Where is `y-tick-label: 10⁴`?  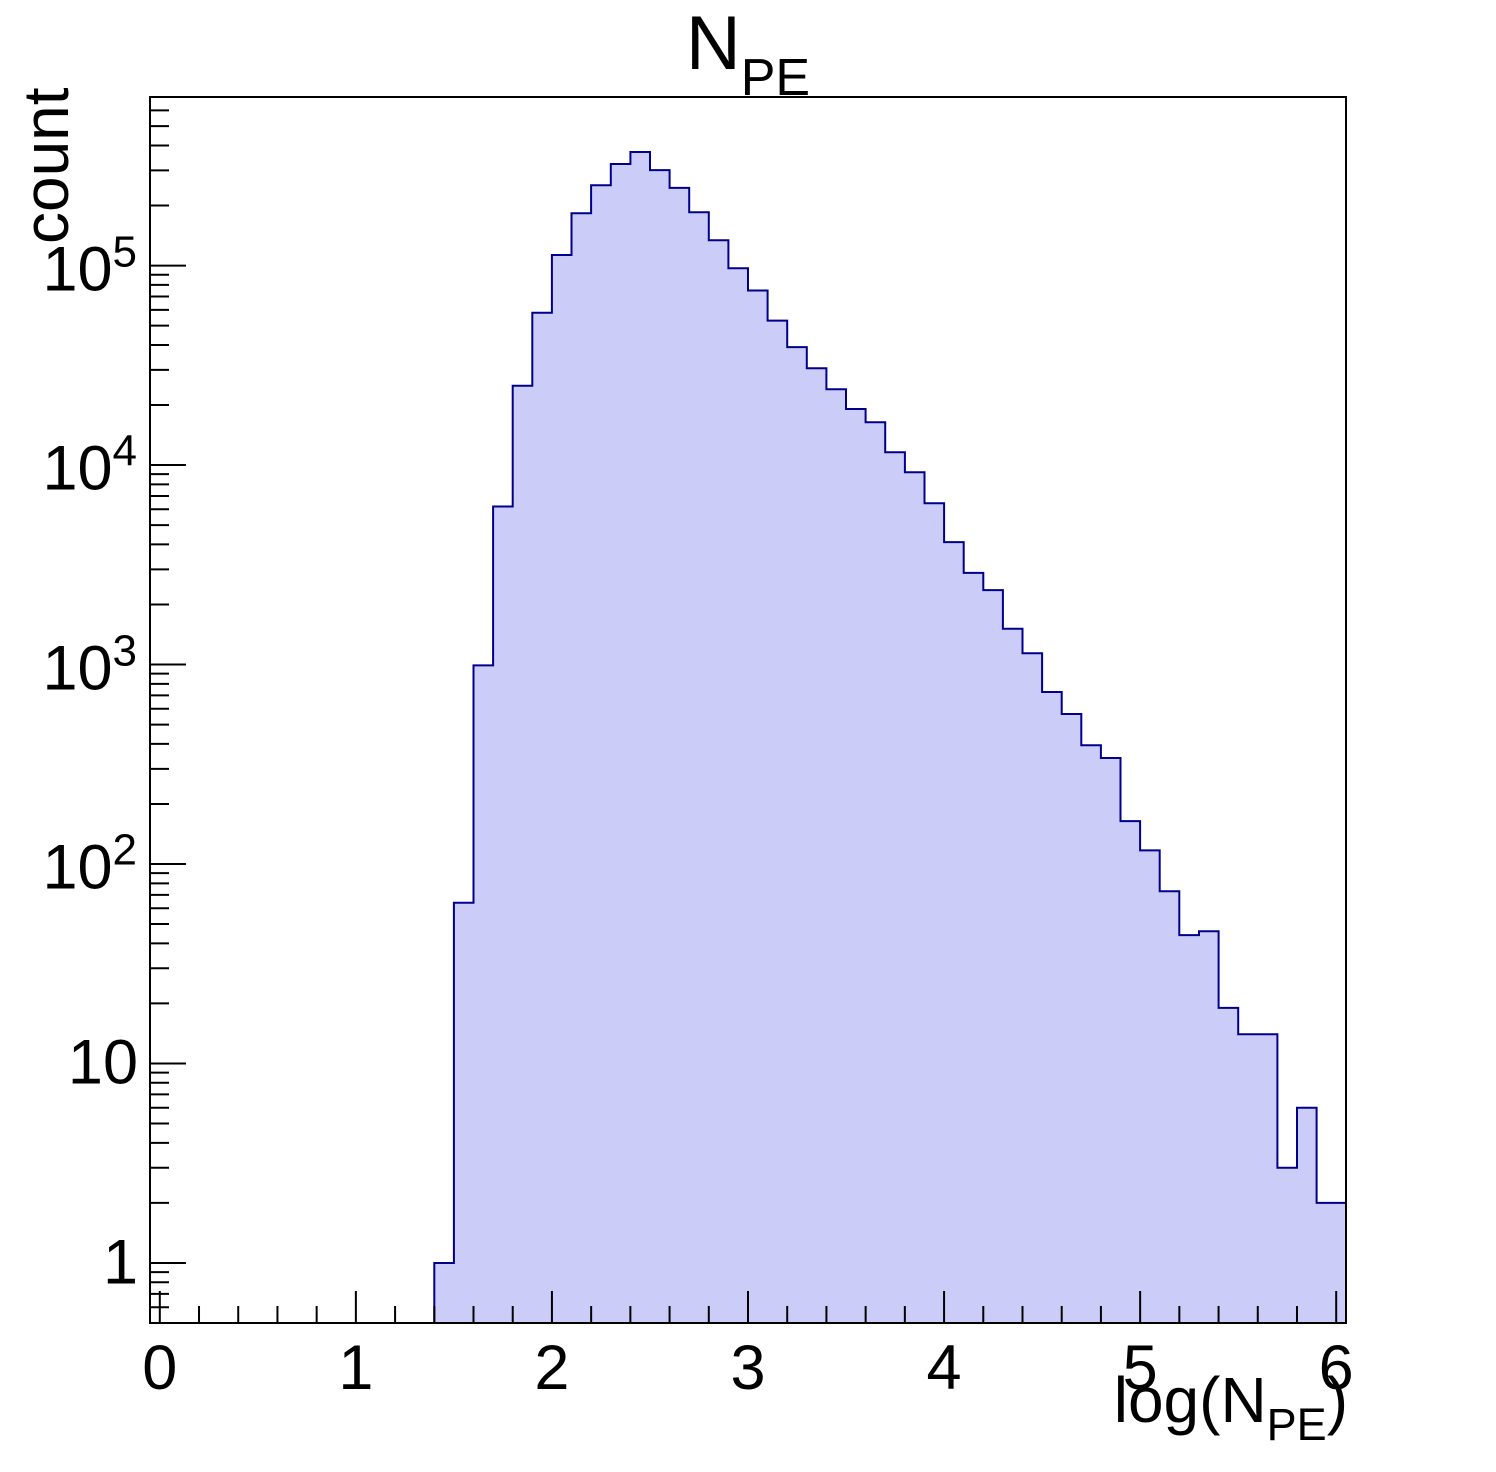
y-tick-label: 10⁴ is located at coordinates (90, 465).